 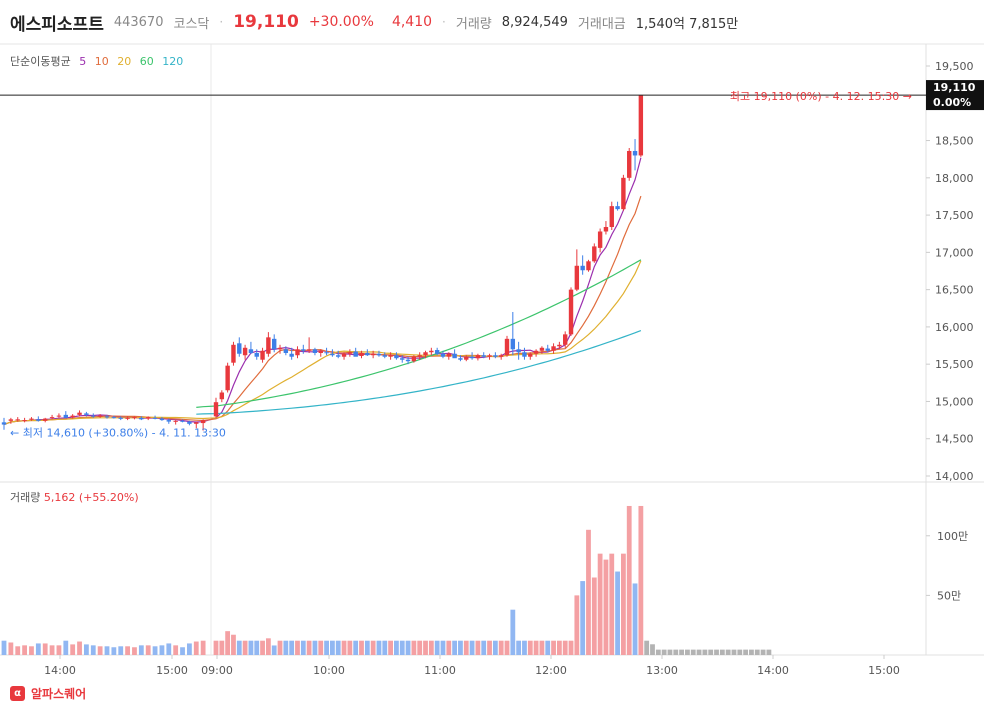 What do you see at coordinates (99, 61) in the screenshot?
I see `moving-average-legend: 단순이동평균 5 10 20 60 120` at bounding box center [99, 61].